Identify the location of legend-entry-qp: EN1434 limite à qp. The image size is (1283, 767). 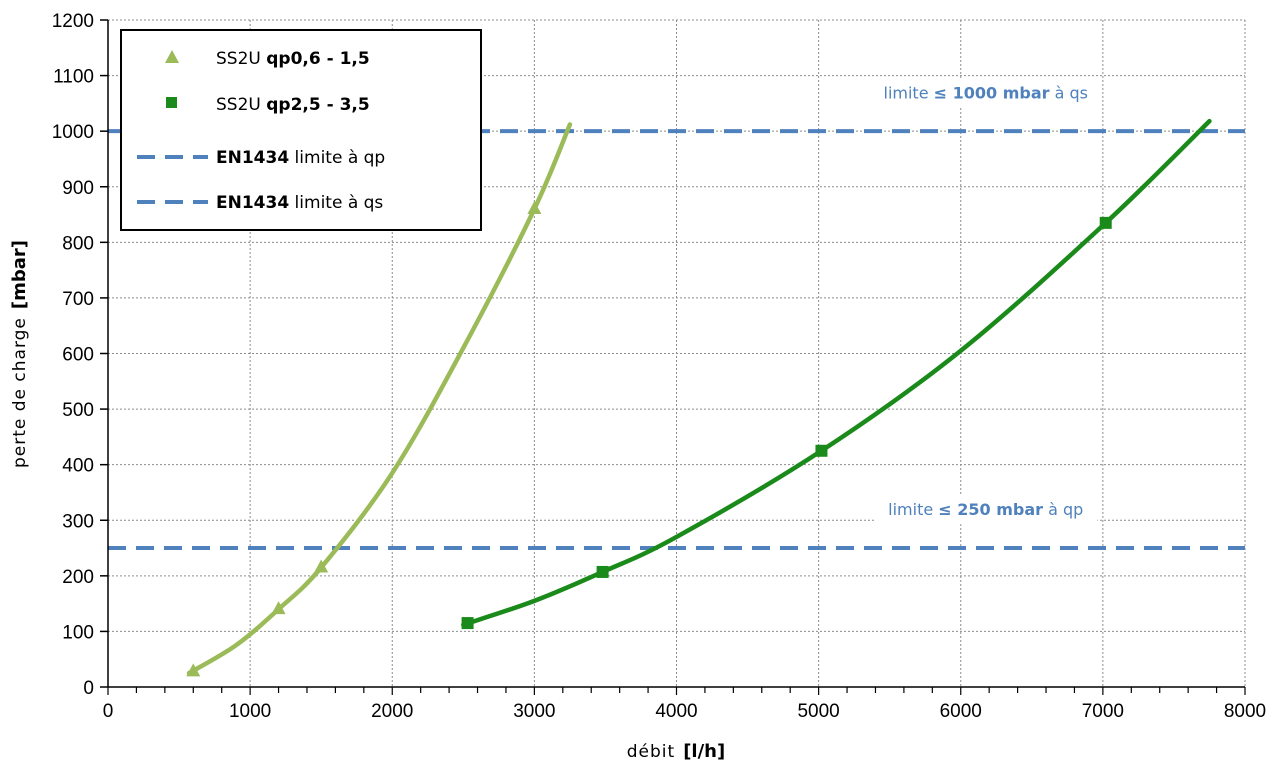
(300, 158).